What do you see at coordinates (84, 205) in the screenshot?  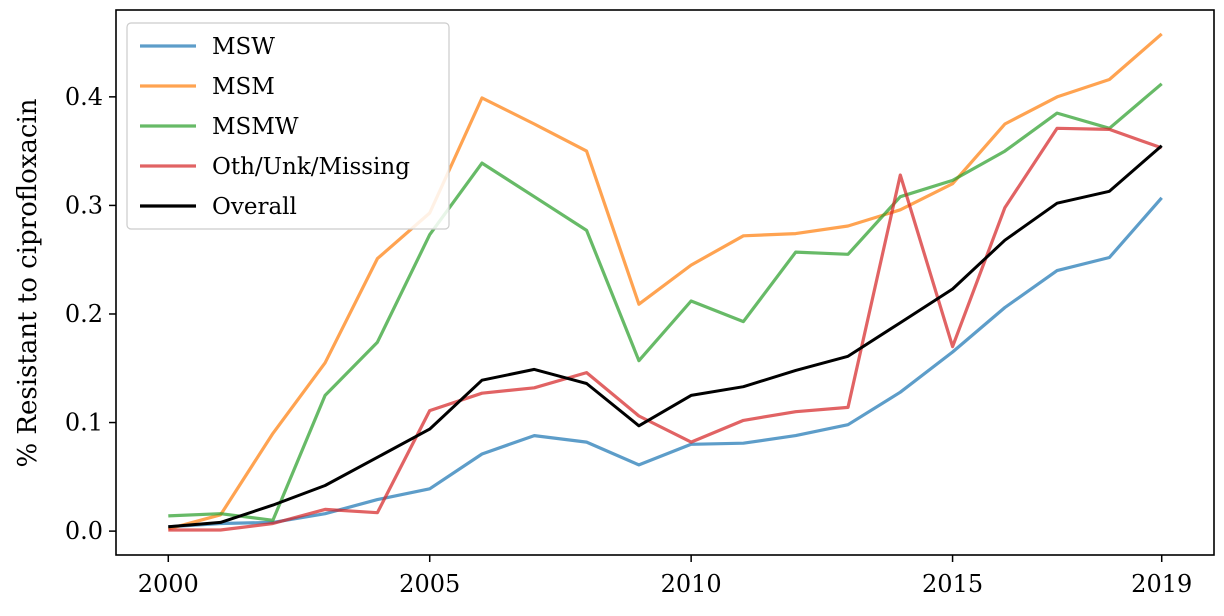 I see `y-tick-label: 0.3` at bounding box center [84, 205].